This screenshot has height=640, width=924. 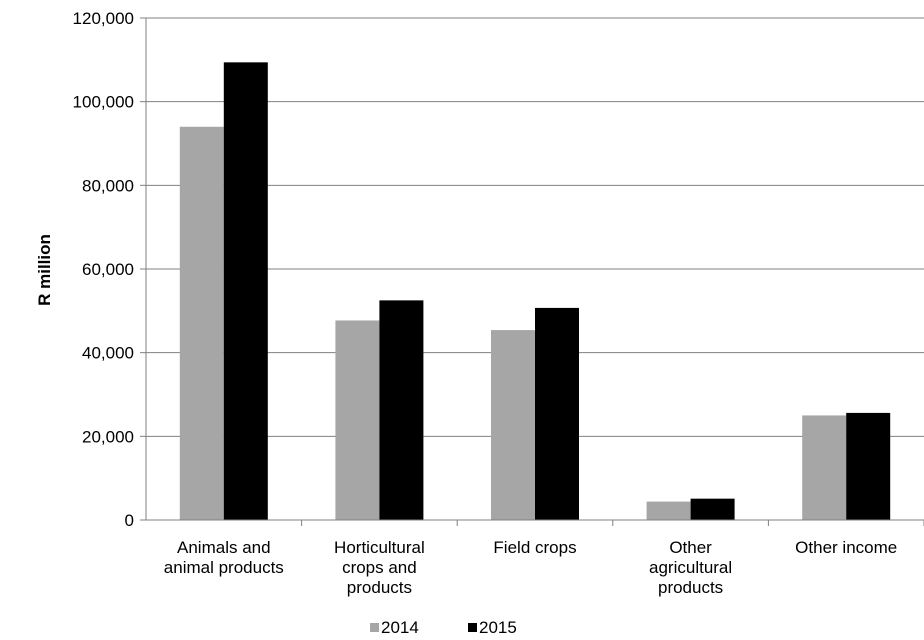 What do you see at coordinates (846, 547) in the screenshot?
I see `x-category-label: Other income` at bounding box center [846, 547].